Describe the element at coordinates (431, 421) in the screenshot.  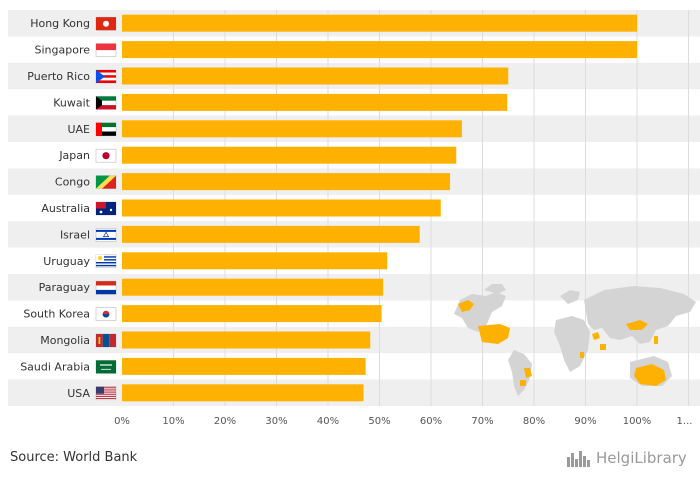
I see `x-tick-label: 60%` at that location.